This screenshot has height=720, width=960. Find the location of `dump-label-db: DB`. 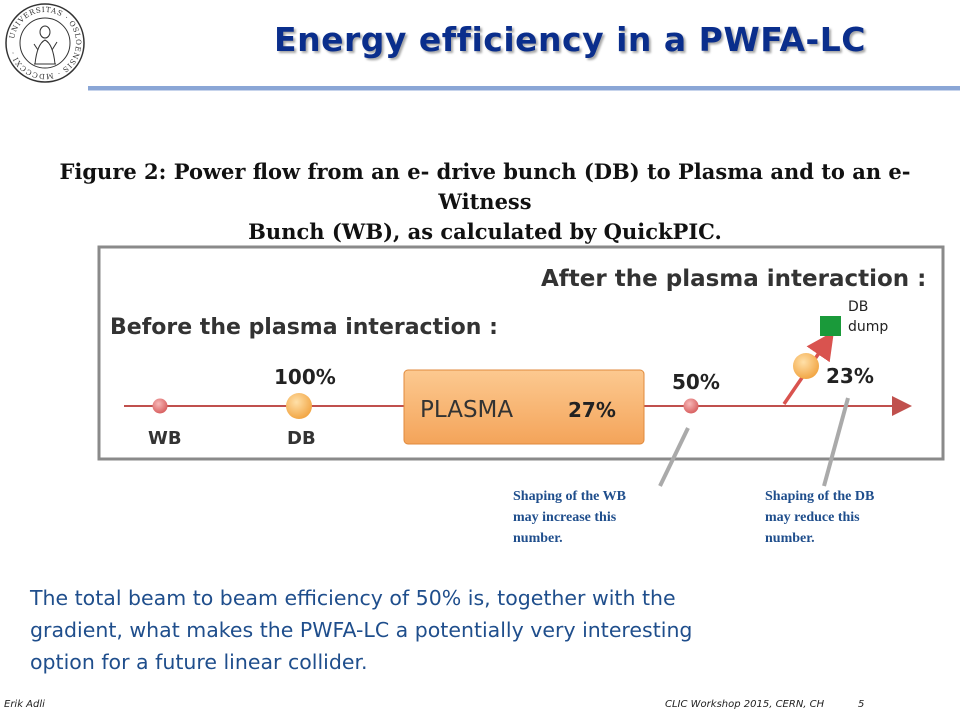

dump-label-db: DB is located at coordinates (858, 307).